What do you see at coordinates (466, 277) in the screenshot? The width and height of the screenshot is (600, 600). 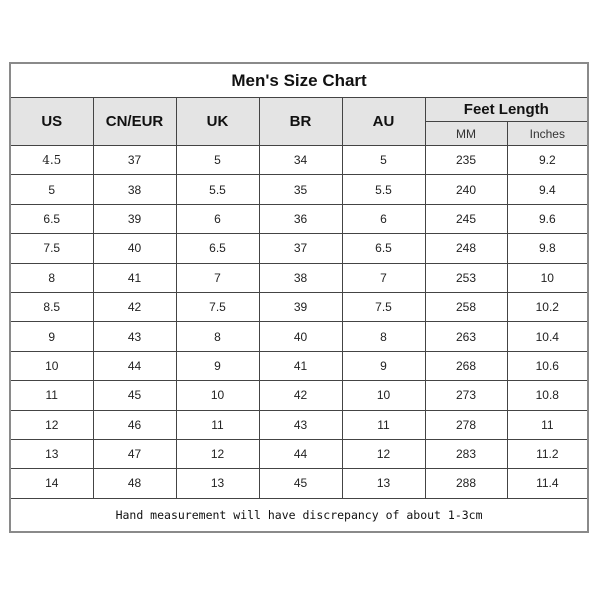 I see `cell-mm: 253` at bounding box center [466, 277].